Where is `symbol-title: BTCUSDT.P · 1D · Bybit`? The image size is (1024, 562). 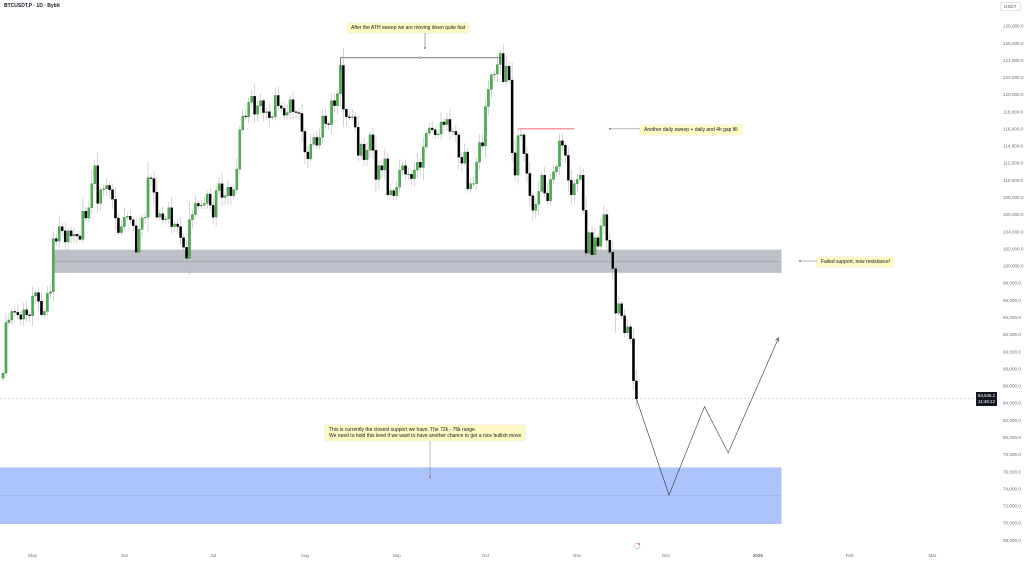 symbol-title: BTCUSDT.P · 1D · Bybit is located at coordinates (32, 6).